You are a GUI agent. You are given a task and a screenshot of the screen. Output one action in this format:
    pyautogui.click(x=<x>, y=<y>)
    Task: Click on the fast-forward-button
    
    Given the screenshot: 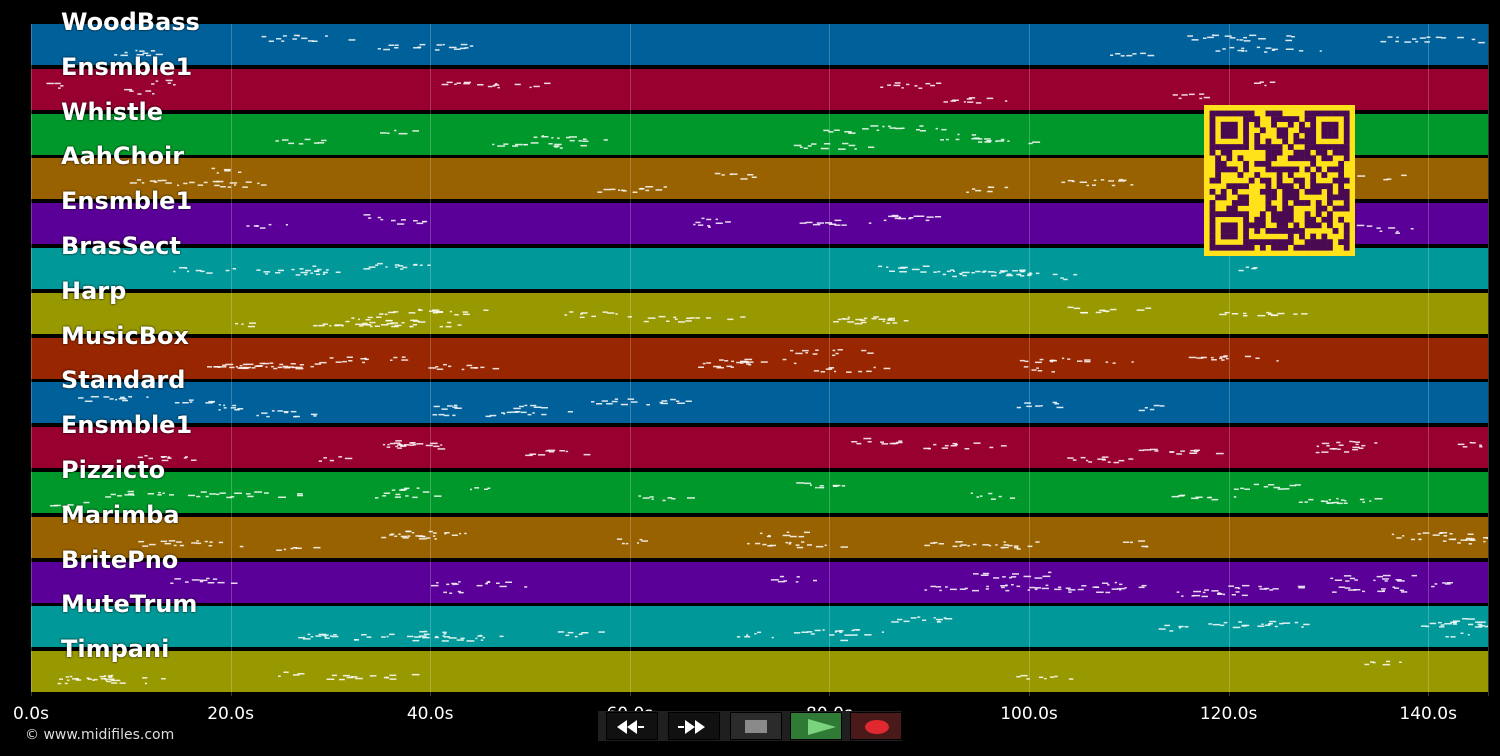 What is the action you would take?
    pyautogui.click(x=694, y=726)
    